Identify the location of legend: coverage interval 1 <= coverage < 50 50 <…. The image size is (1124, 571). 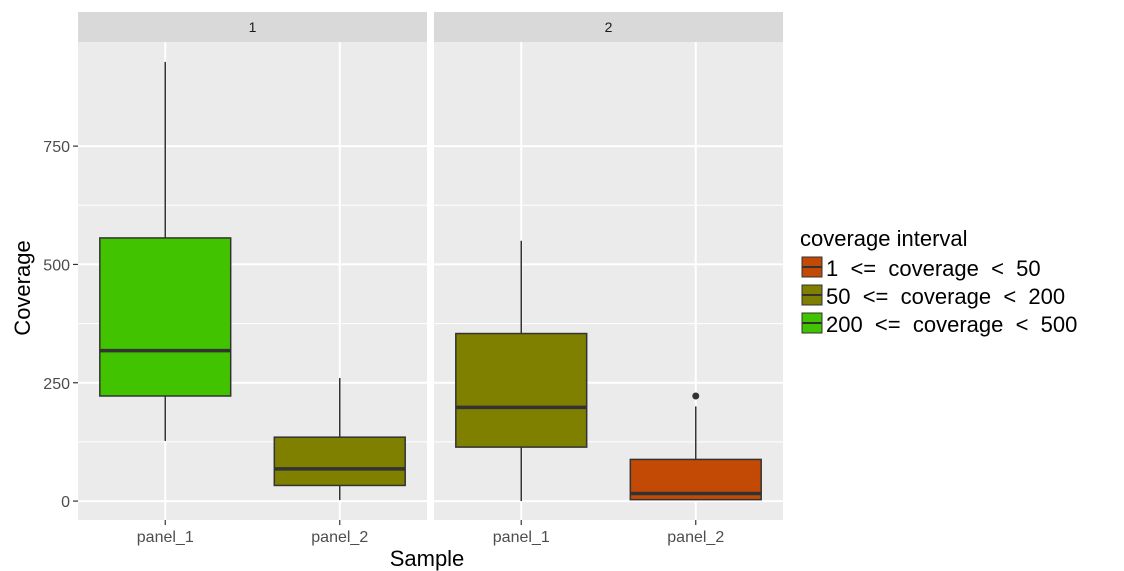
(938, 281).